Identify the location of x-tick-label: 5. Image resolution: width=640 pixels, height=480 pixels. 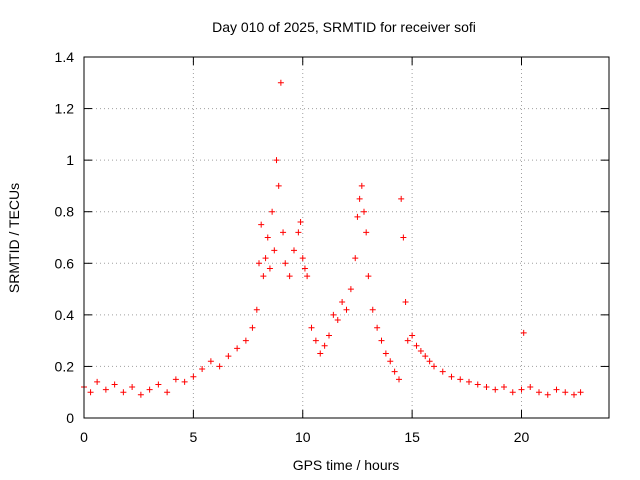
(193, 437).